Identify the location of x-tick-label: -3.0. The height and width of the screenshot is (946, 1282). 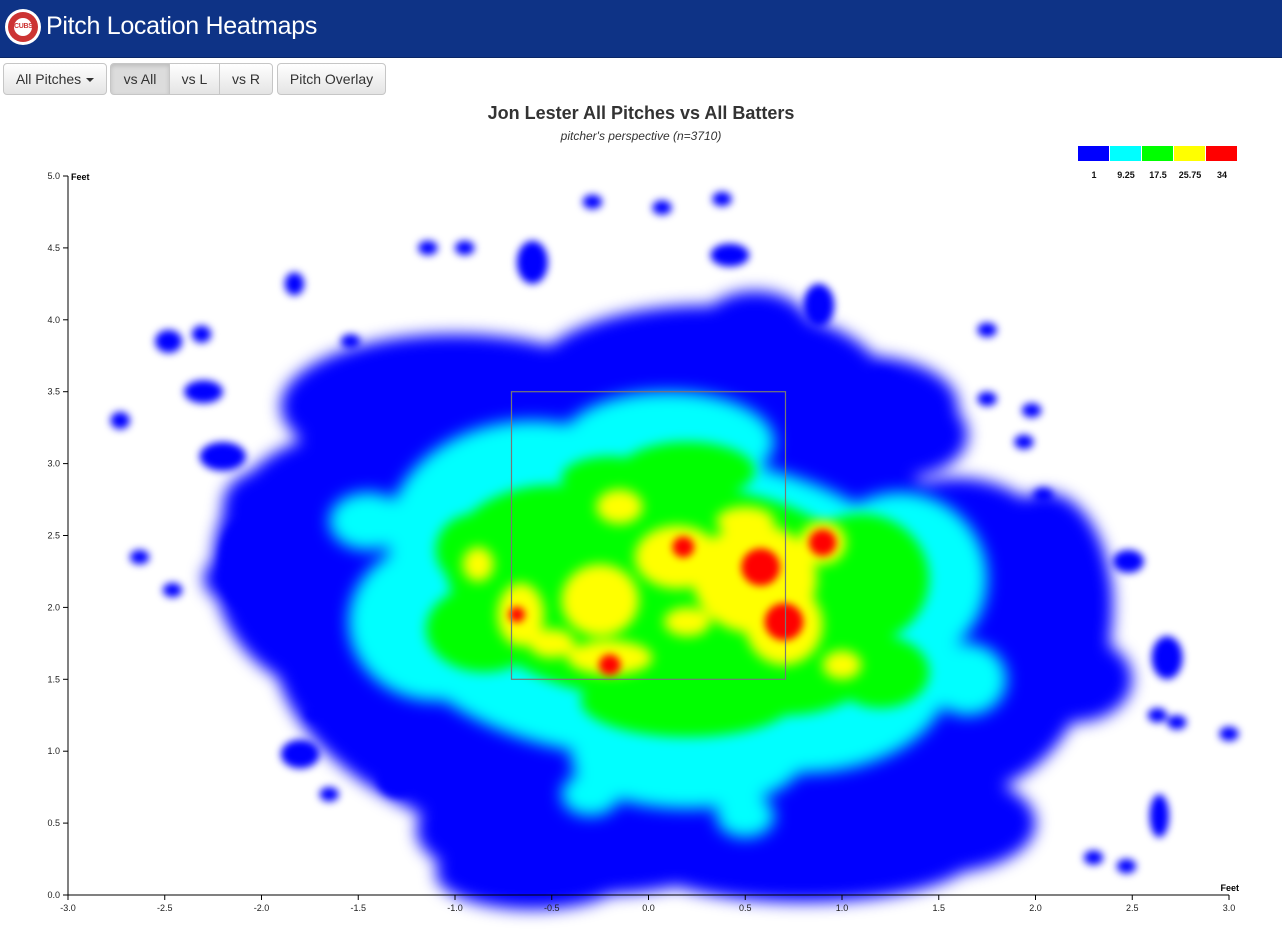
(68, 908).